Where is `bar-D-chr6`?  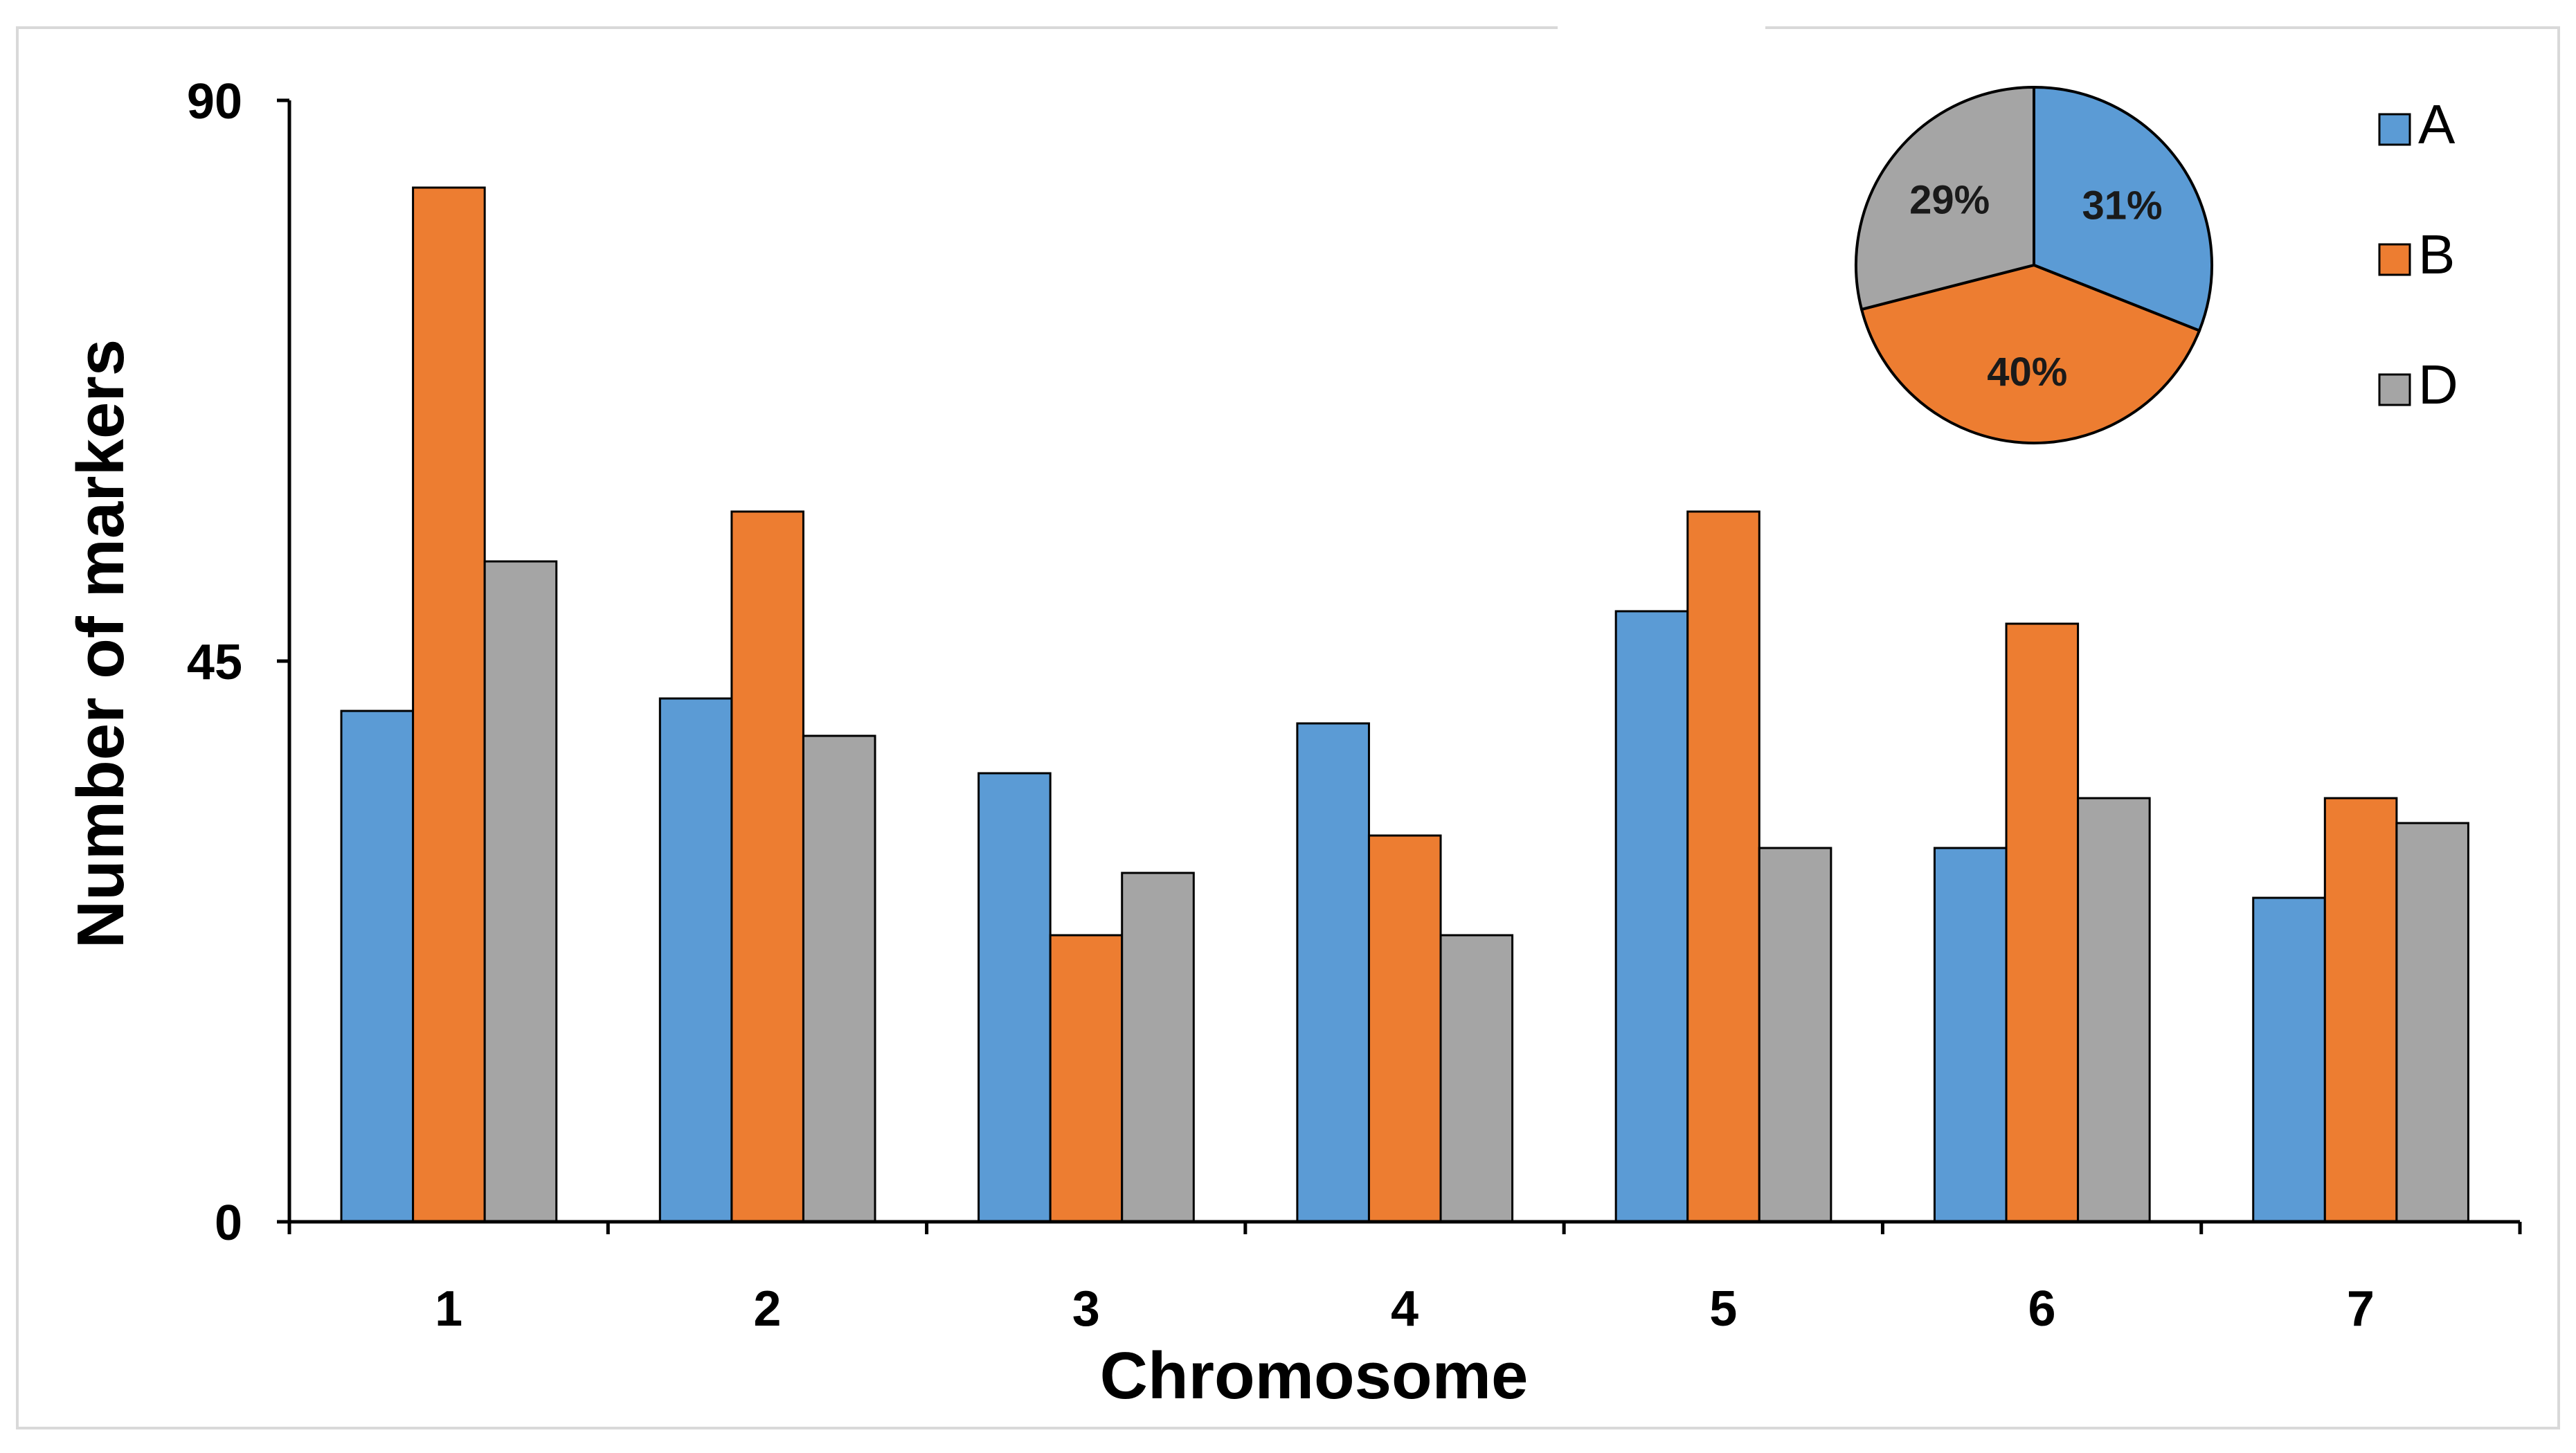 bar-D-chr6 is located at coordinates (2114, 1010).